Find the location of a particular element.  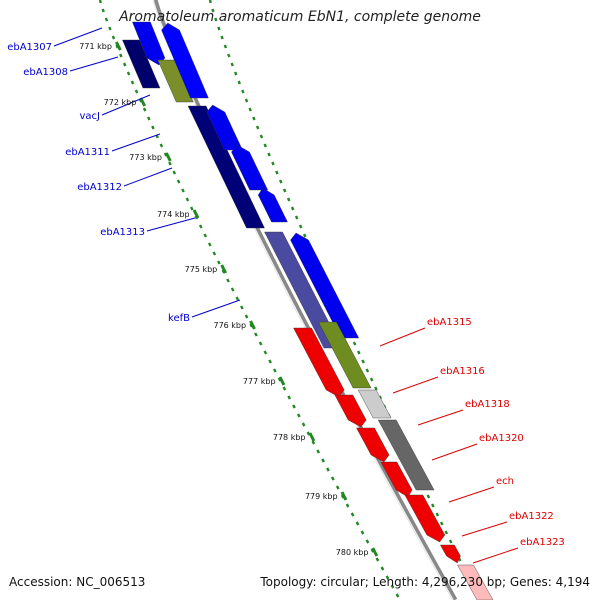

gene-label-right: ebA1315 is located at coordinates (449, 322).